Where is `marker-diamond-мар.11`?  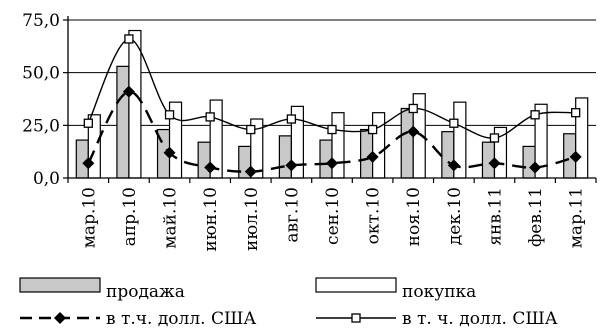
marker-diamond-мар.11 is located at coordinates (575, 156).